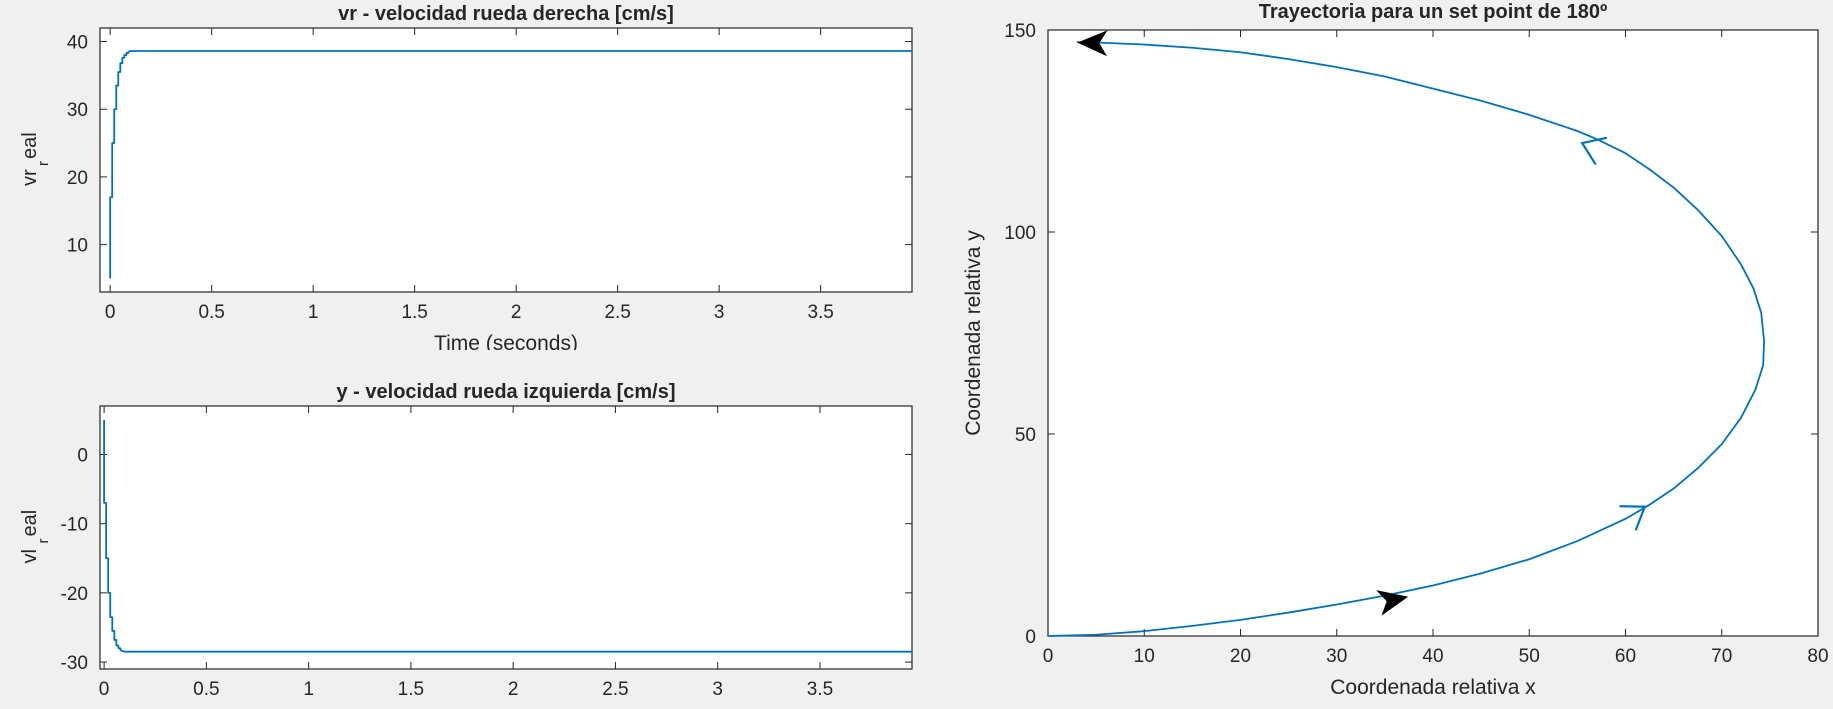  I want to click on y-tick-label: 50, so click(1025, 435).